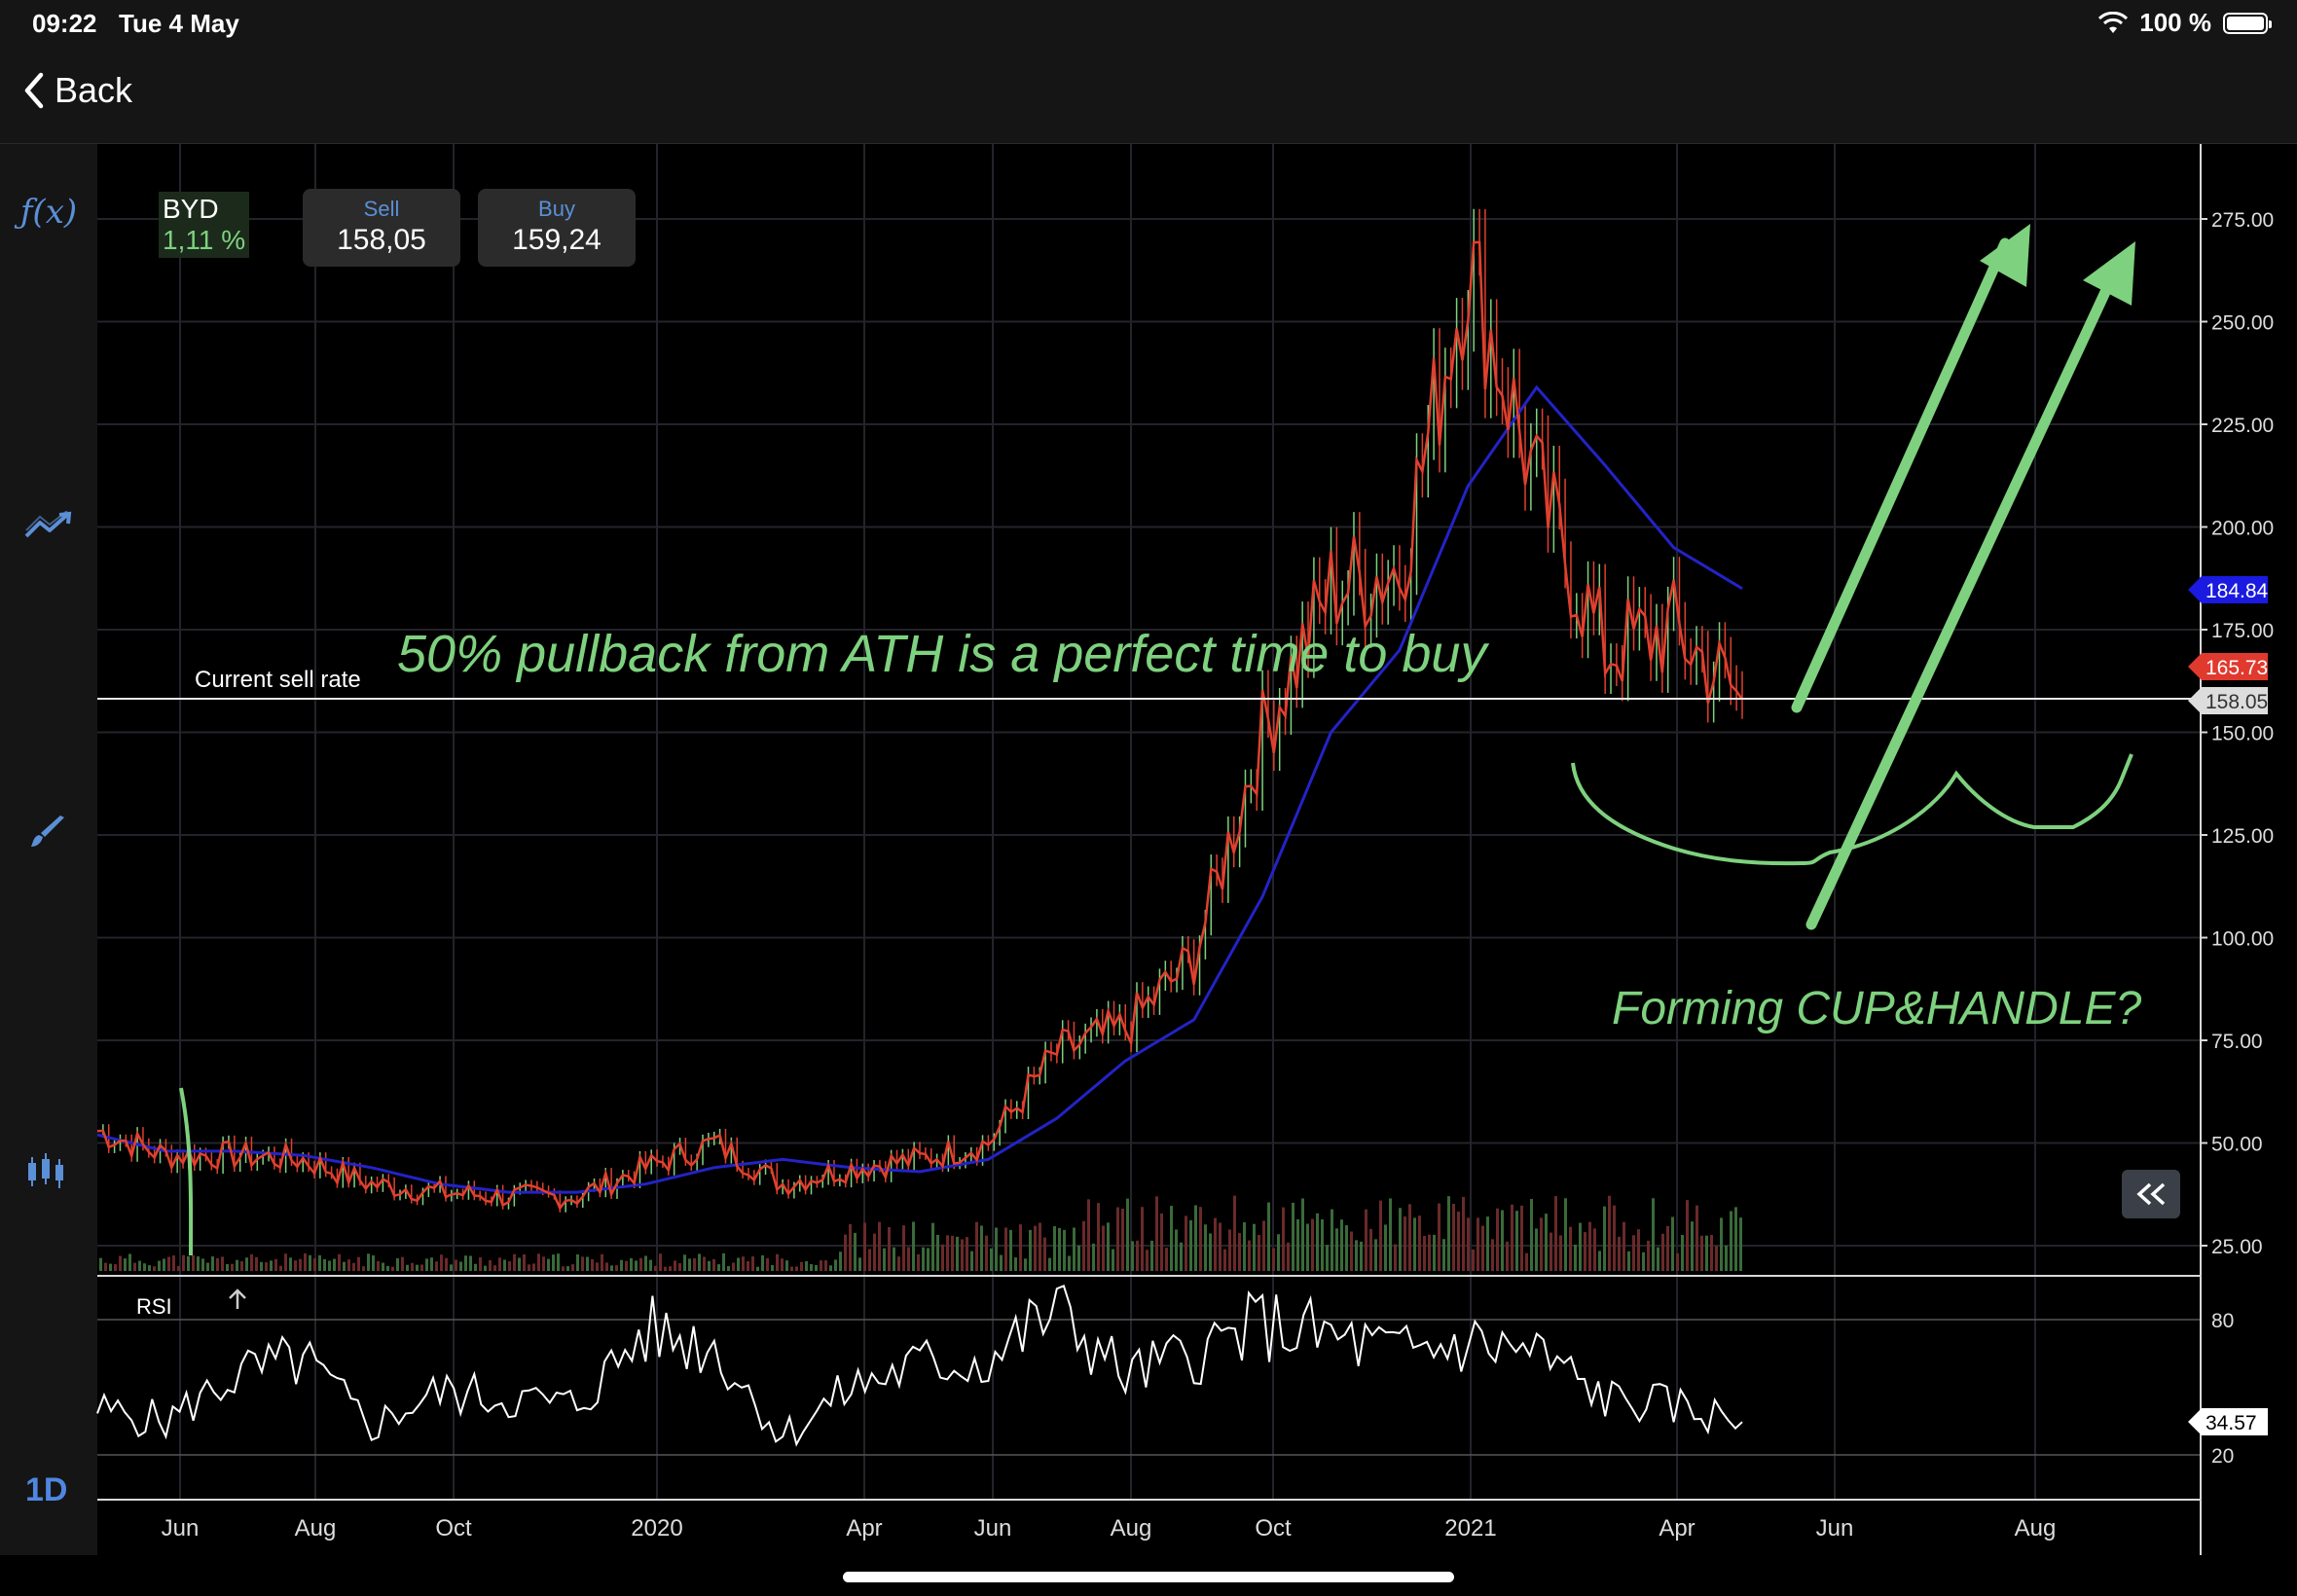 This screenshot has height=1596, width=2297. What do you see at coordinates (2228, 666) in the screenshot?
I see `last-value-marker: 165.73` at bounding box center [2228, 666].